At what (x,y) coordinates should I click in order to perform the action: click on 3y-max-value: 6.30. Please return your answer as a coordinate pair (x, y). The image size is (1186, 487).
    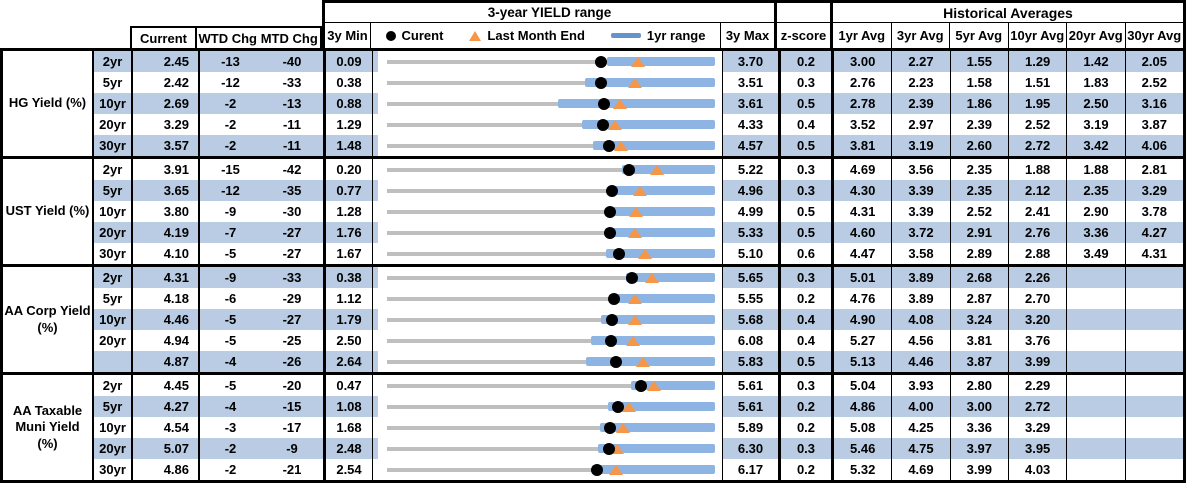
    Looking at the image, I should click on (750, 448).